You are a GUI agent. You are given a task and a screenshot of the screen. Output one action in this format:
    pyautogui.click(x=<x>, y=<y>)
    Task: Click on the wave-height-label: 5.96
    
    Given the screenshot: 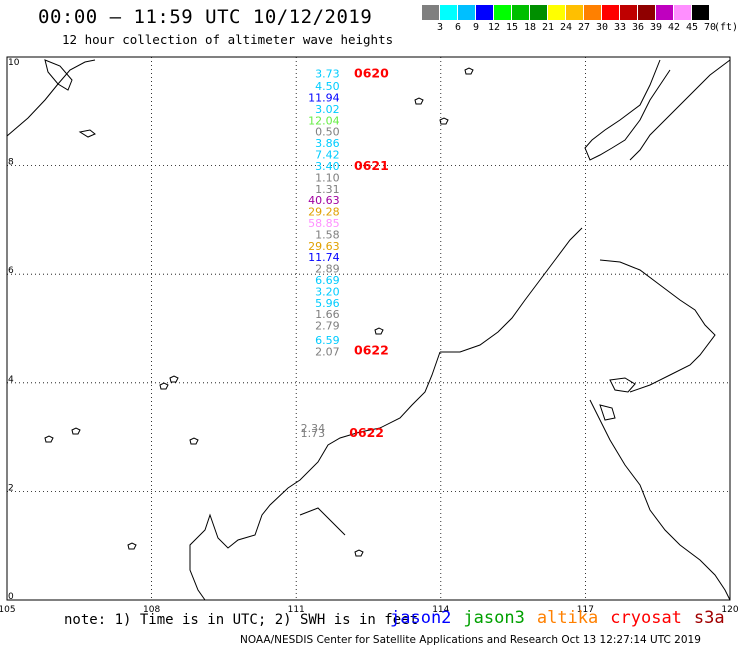 What is the action you would take?
    pyautogui.click(x=327, y=303)
    